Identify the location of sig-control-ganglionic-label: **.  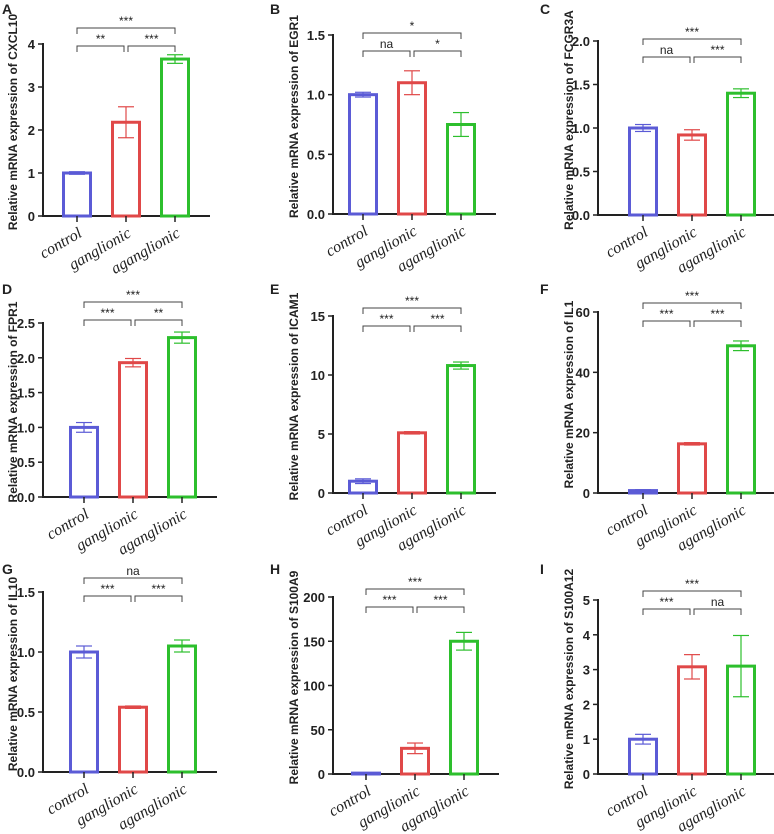
(101, 39).